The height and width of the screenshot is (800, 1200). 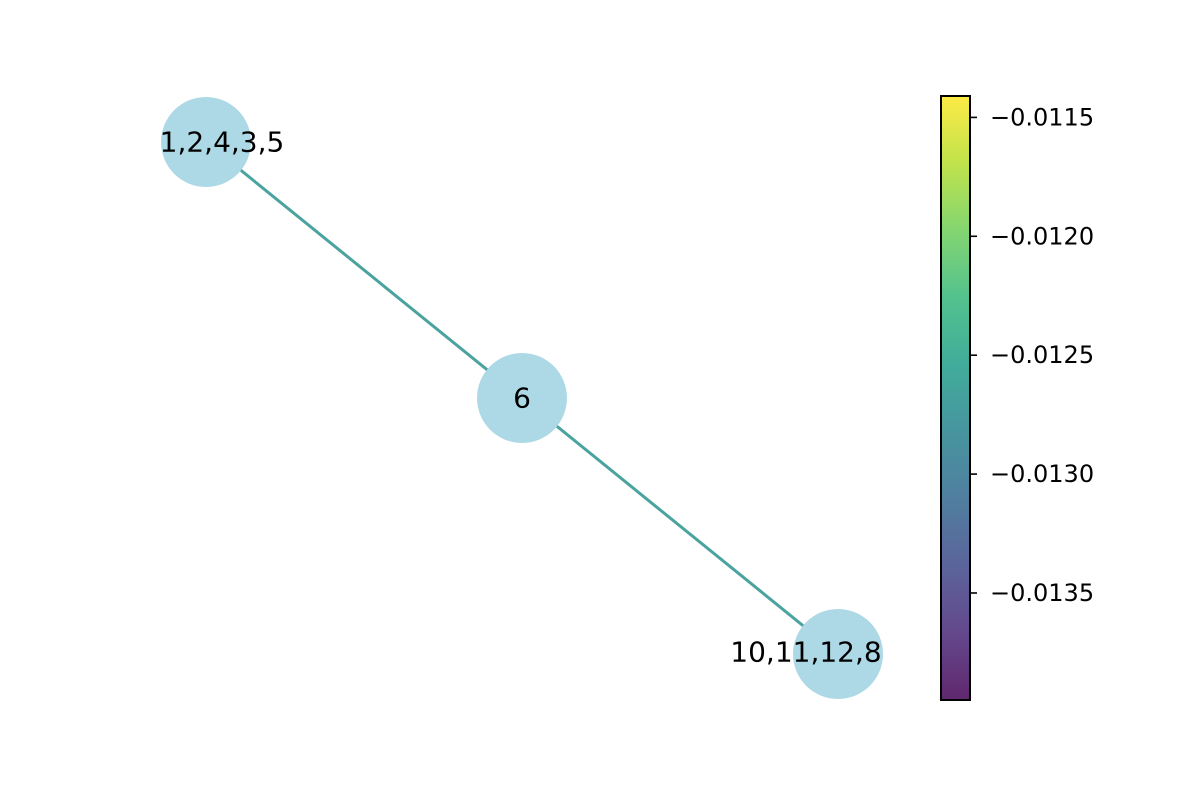 I want to click on colorbar-tick-label: −0.0135, so click(x=1042, y=593).